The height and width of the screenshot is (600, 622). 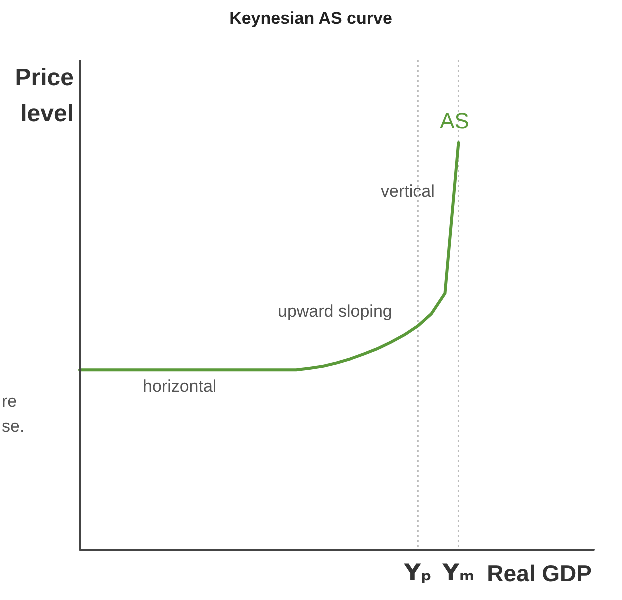 What do you see at coordinates (10, 401) in the screenshot?
I see `text: re` at bounding box center [10, 401].